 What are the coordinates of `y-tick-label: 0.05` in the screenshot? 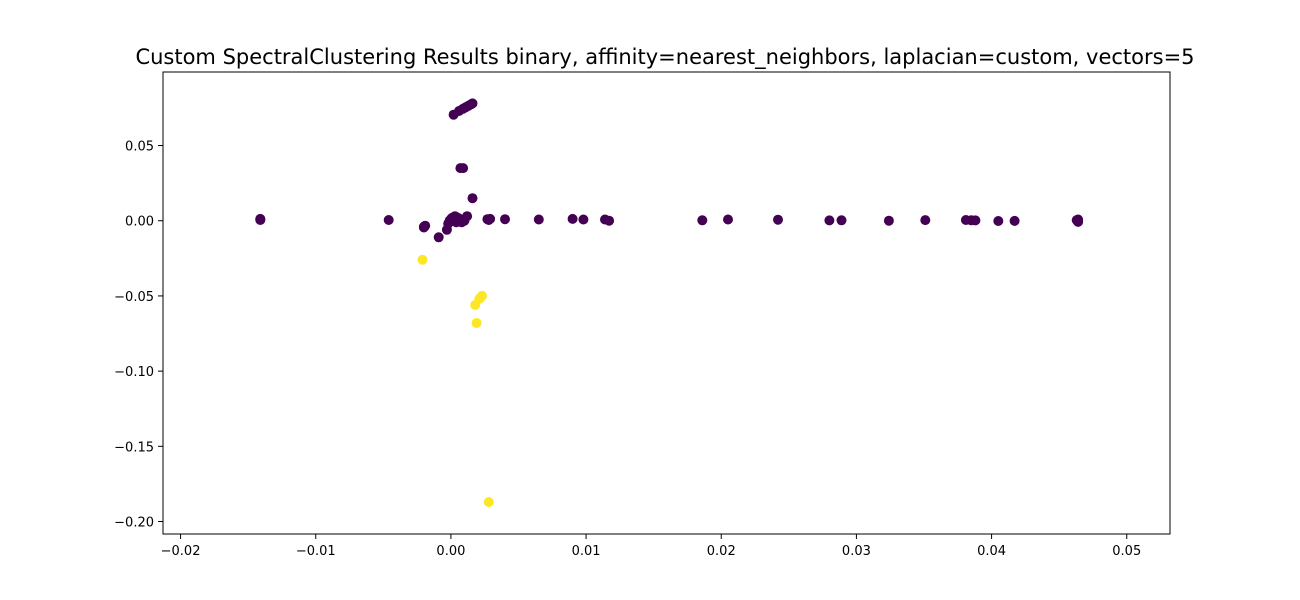 It's located at (139, 147).